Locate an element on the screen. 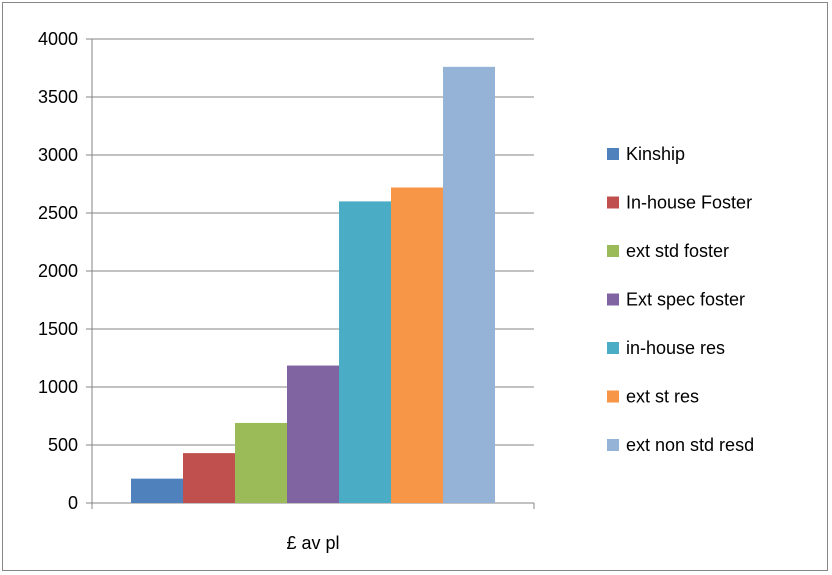 The height and width of the screenshot is (575, 832). legend-label: ext non std resd is located at coordinates (690, 445).